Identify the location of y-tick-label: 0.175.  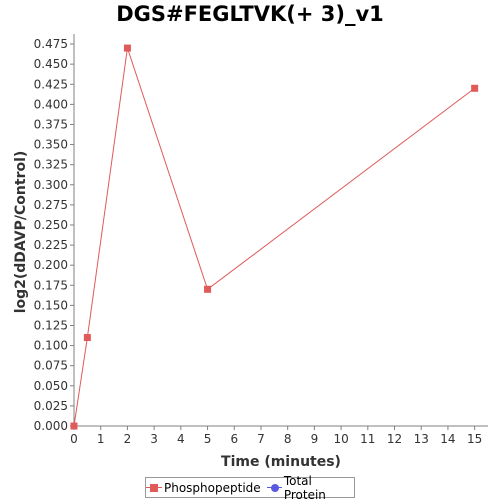
(51, 285).